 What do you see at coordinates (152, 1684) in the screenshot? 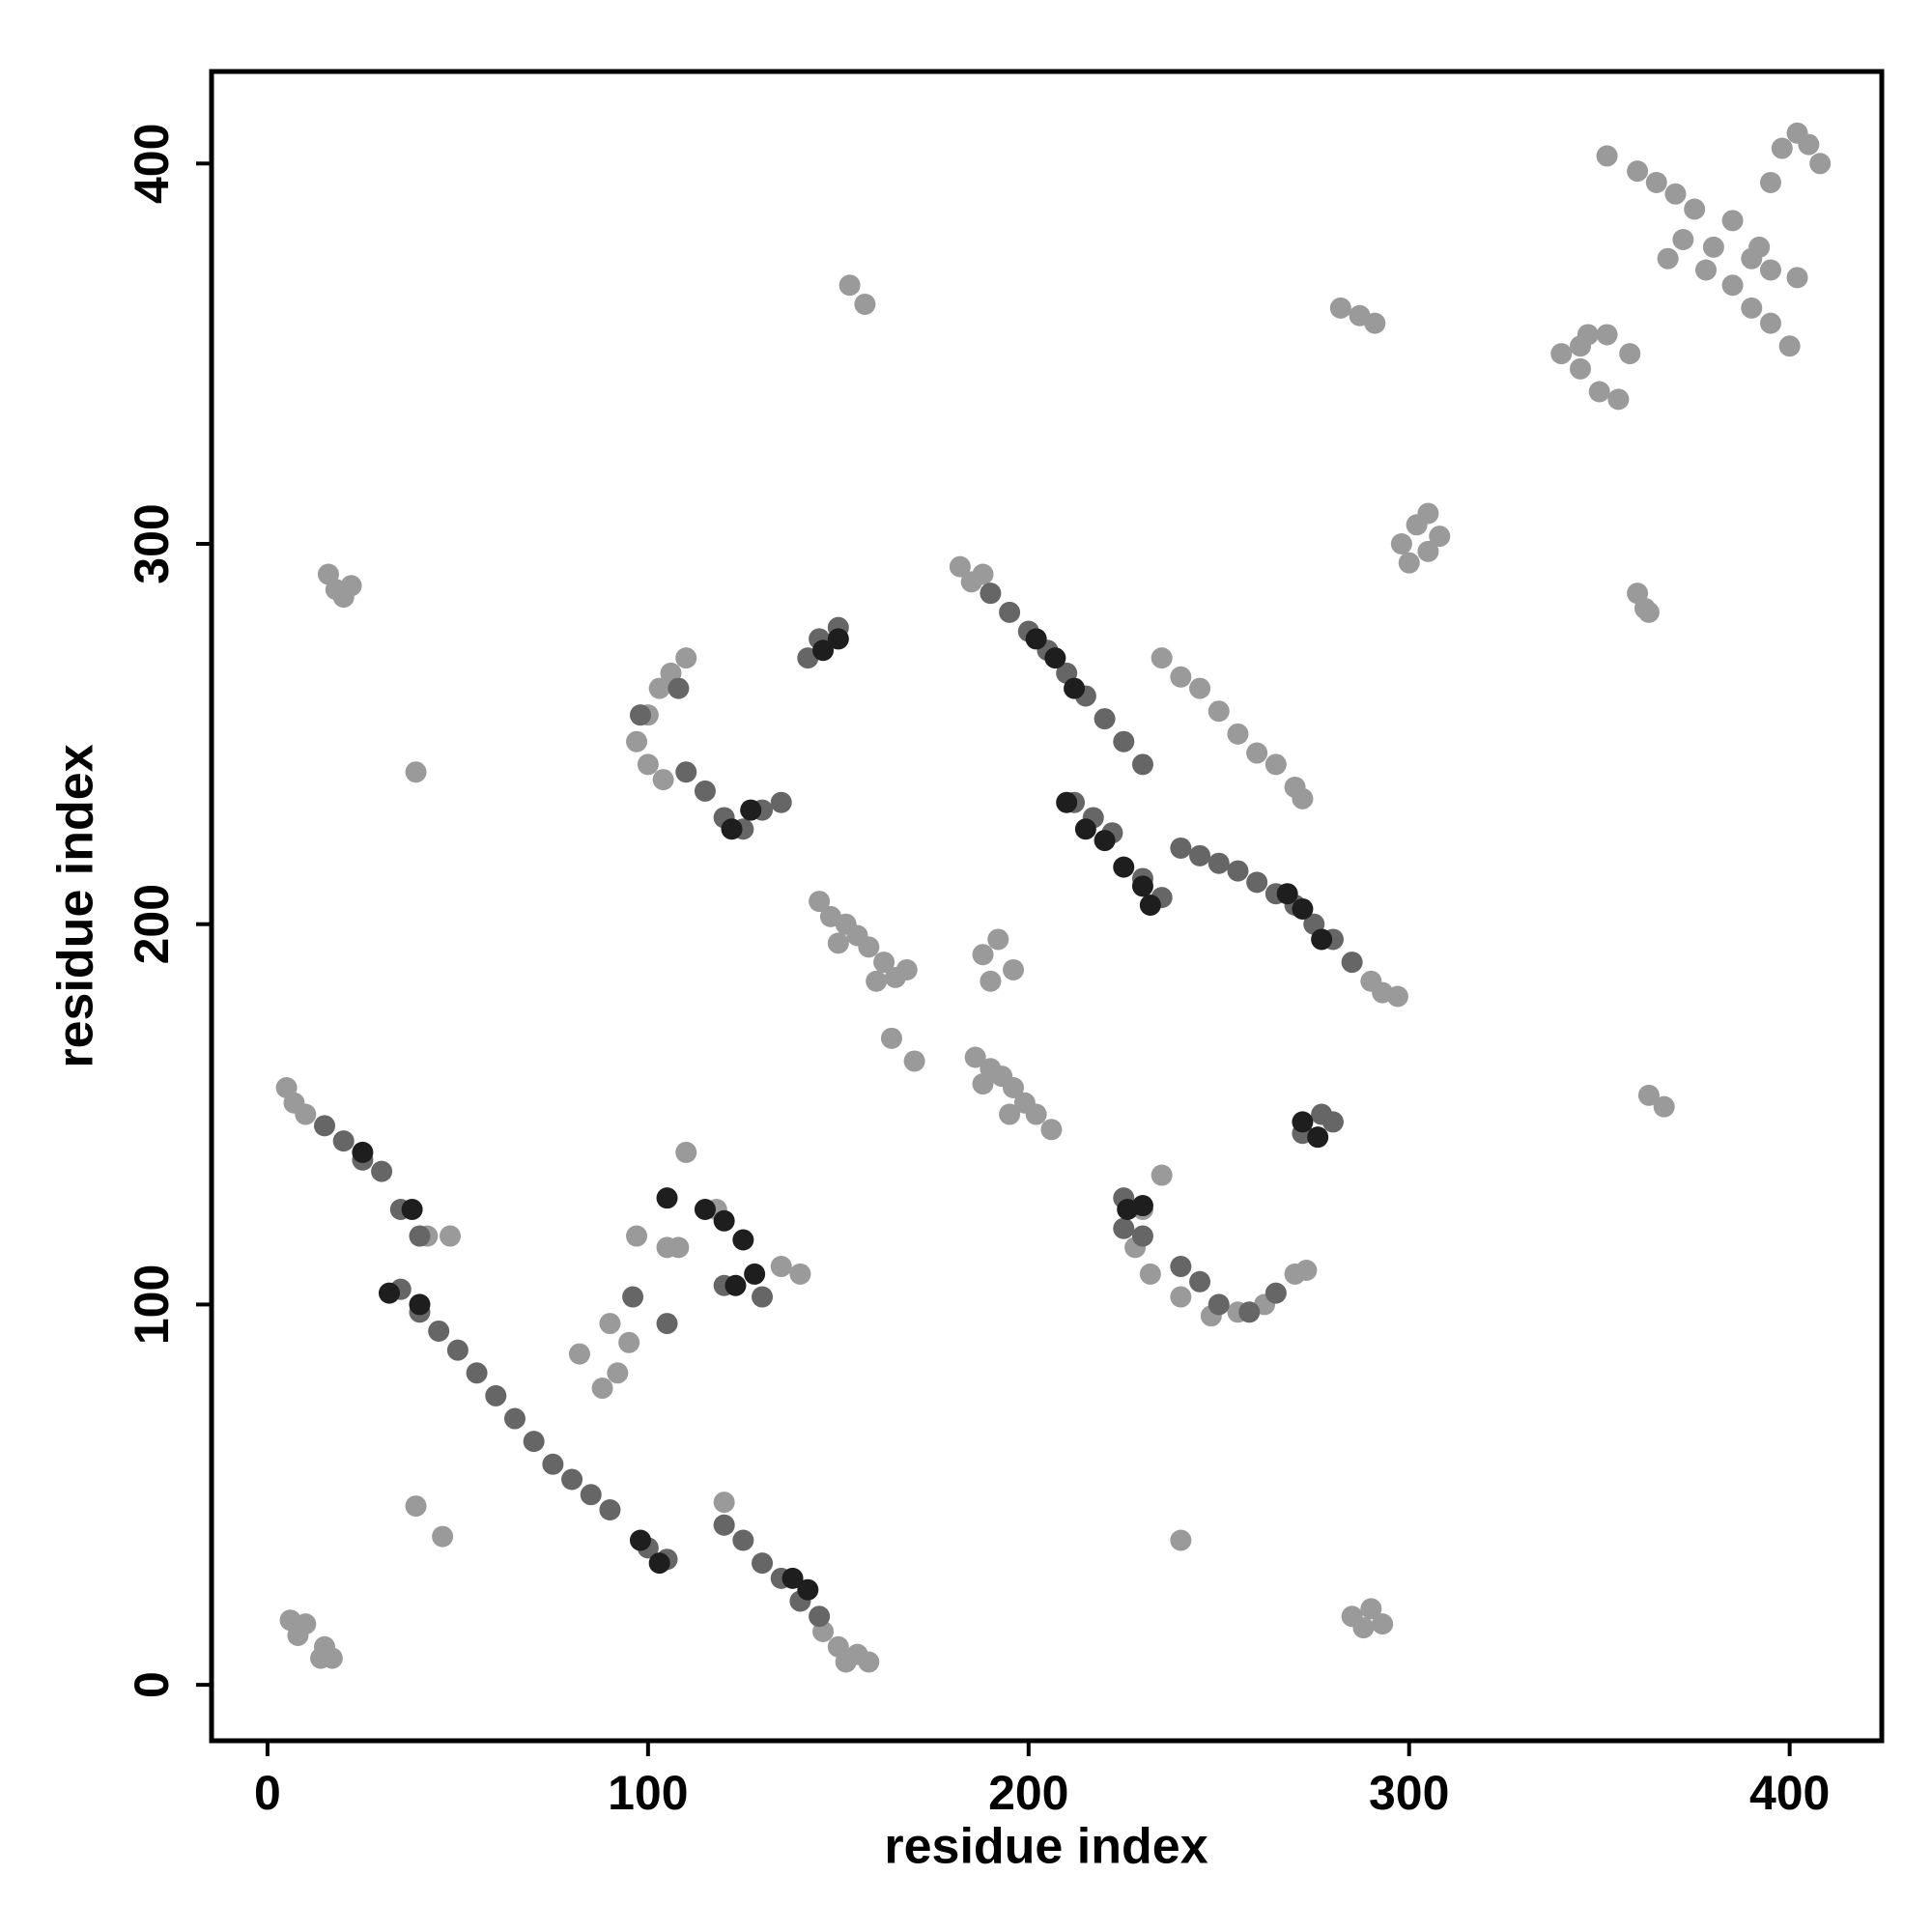
I see `y-tick-label: 0` at bounding box center [152, 1684].